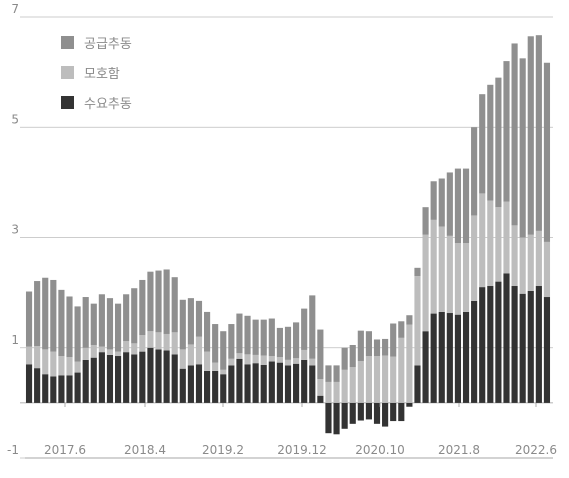  I want to click on legend-label: 모호함, so click(102, 74).